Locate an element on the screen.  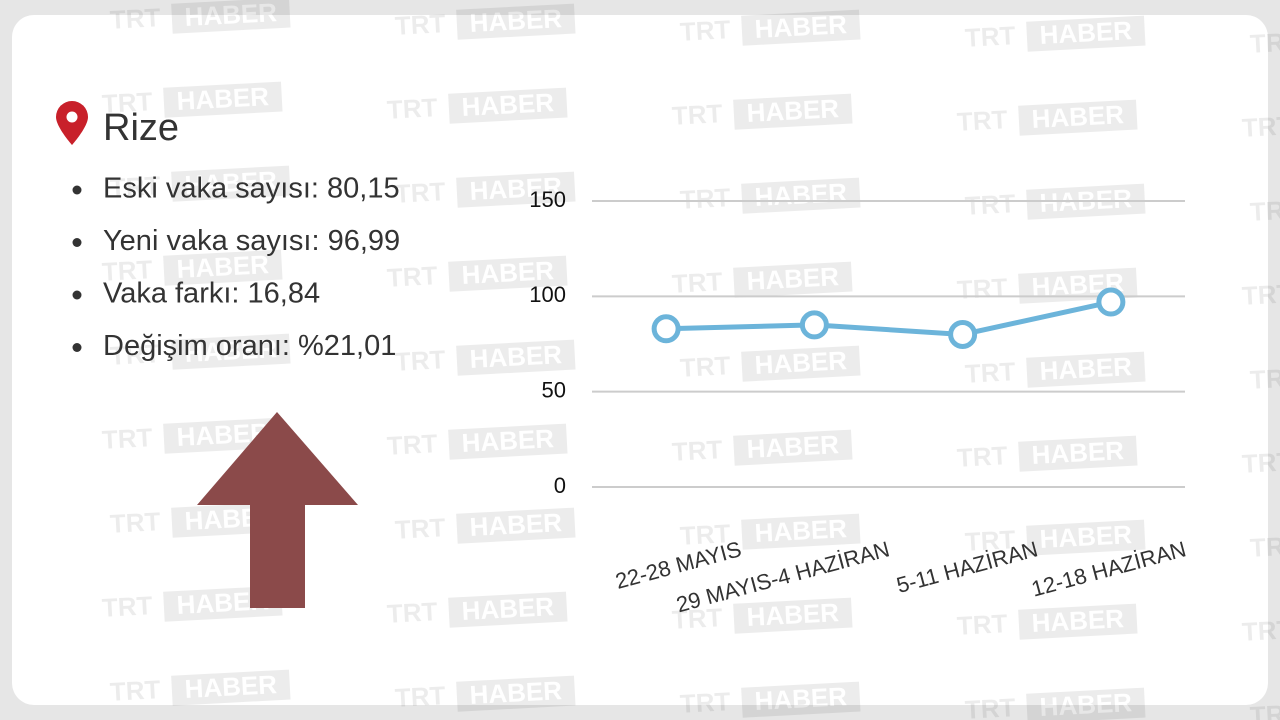
location-pin is located at coordinates (72, 123).